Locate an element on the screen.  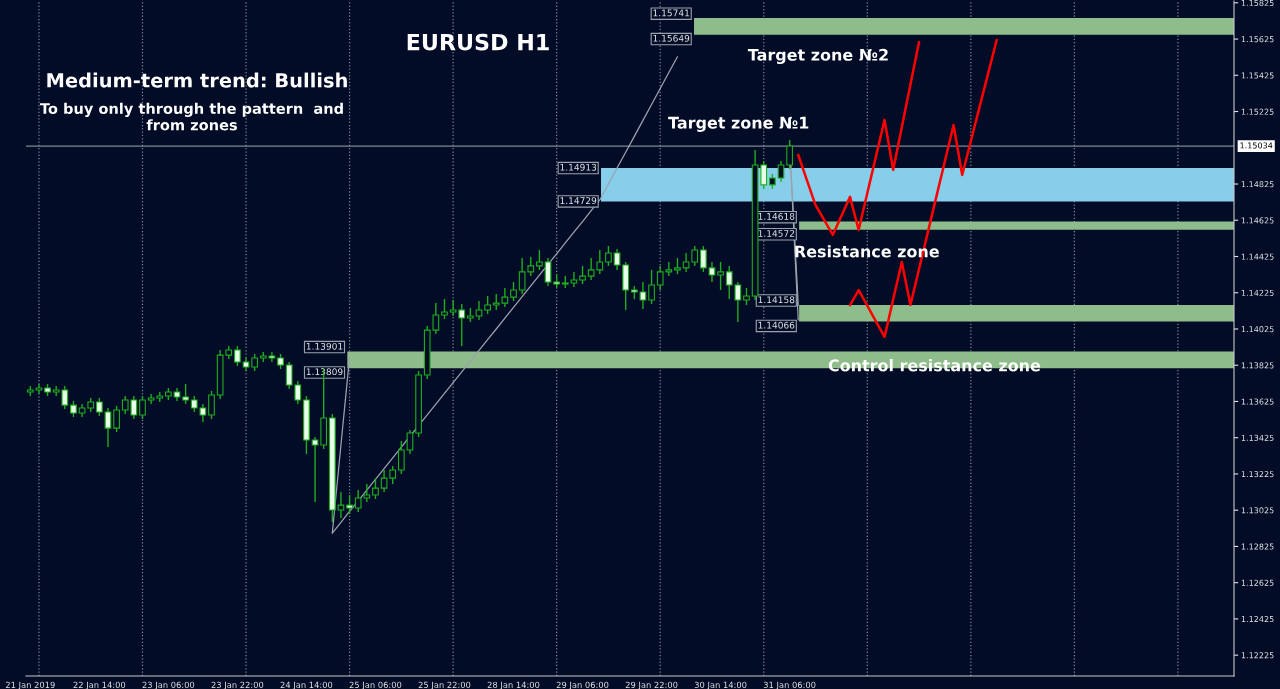
annotation: 1.14066 is located at coordinates (776, 325).